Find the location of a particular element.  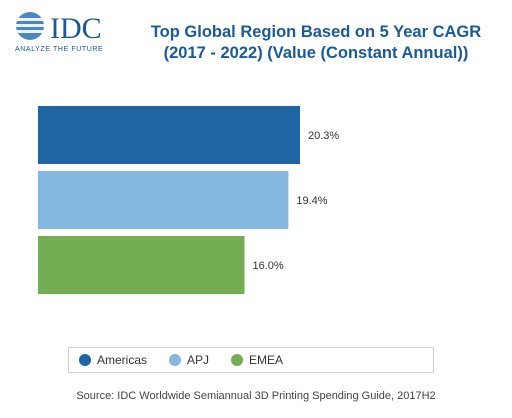

data-label-emea: 16.0% is located at coordinates (268, 266).